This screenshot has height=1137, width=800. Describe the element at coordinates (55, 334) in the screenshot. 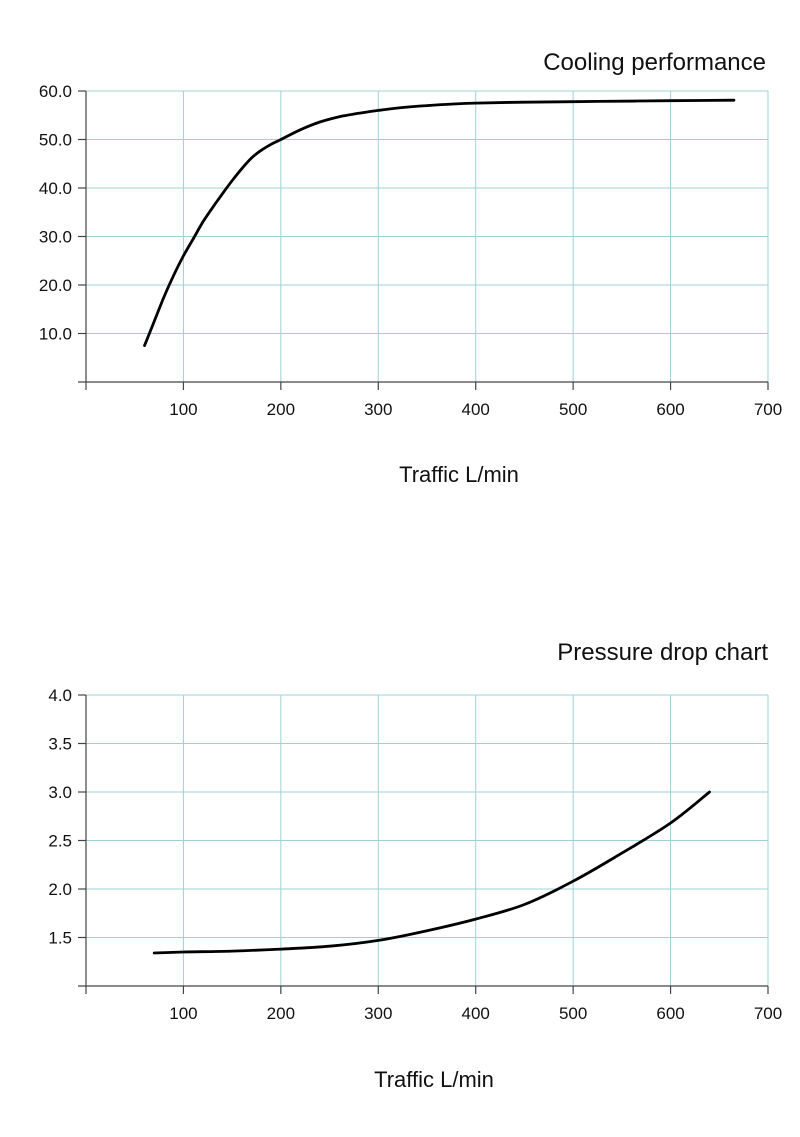

I see `y-tick-label: 10.0` at that location.